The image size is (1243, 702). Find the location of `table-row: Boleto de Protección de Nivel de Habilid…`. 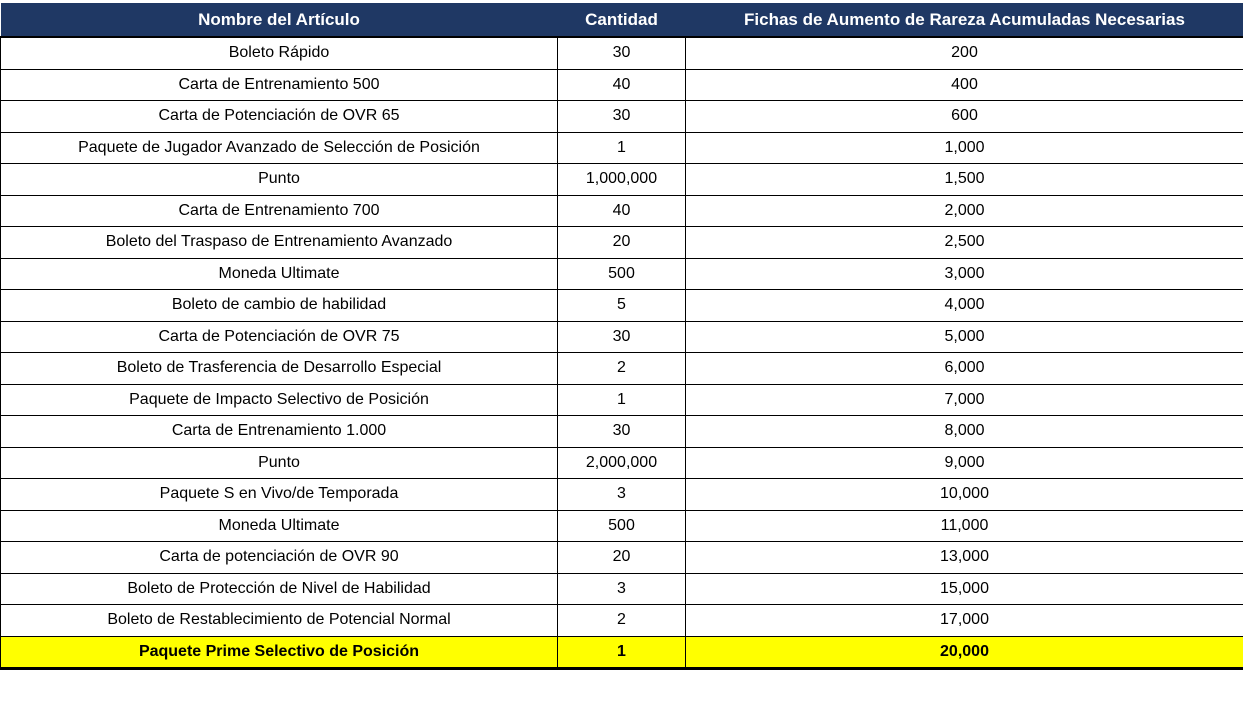

table-row: Boleto de Protección de Nivel de Habilid… is located at coordinates (621, 588).